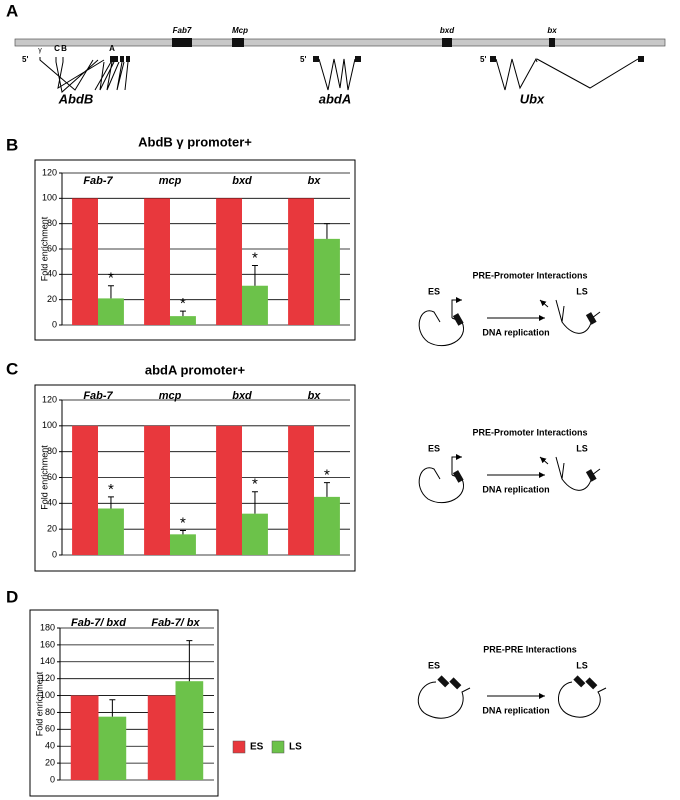 This screenshot has height=800, width=680. I want to click on gene-label: AbdB, so click(76, 98).